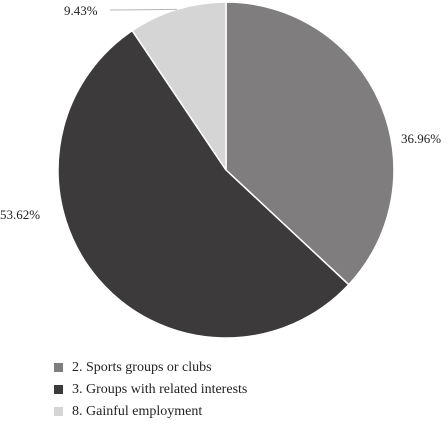 The image size is (447, 424). Describe the element at coordinates (137, 411) in the screenshot. I see `legend-label: 8. Gainful employment` at that location.